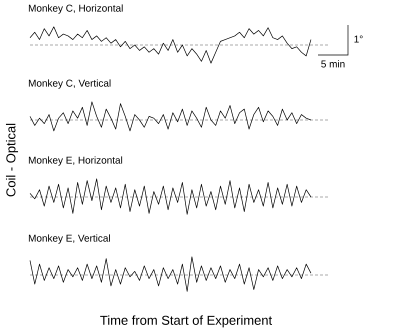  I want to click on text: 5 min, so click(333, 64).